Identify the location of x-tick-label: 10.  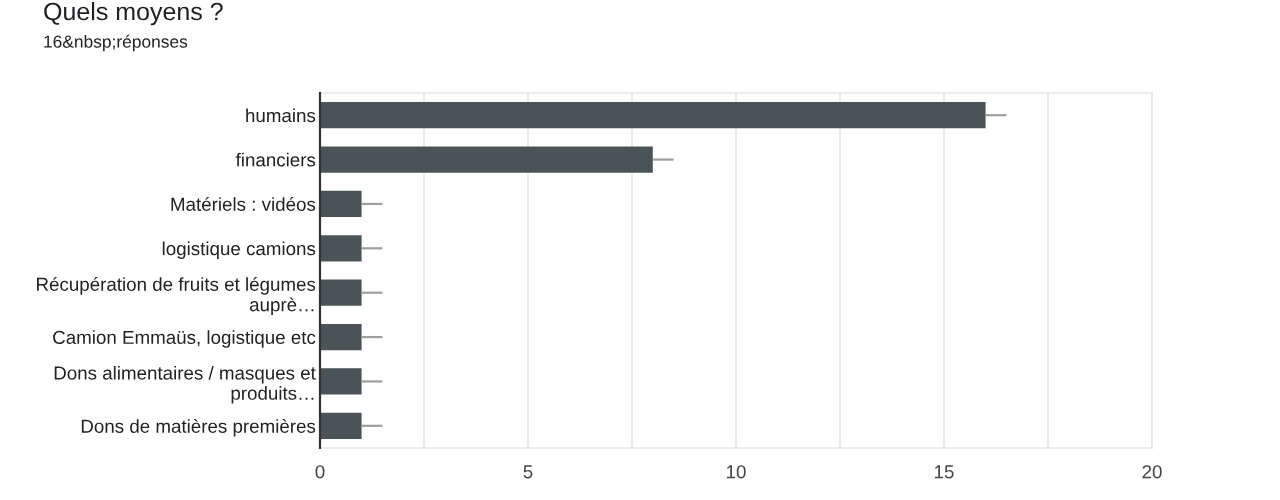
(736, 472).